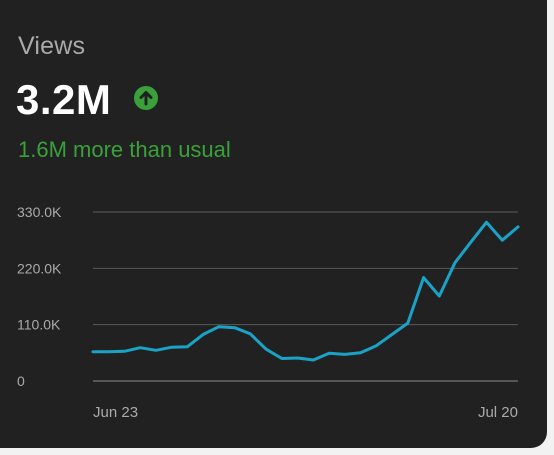 The width and height of the screenshot is (554, 455). What do you see at coordinates (124, 149) in the screenshot?
I see `comparison-text: 1.6M more than usual` at bounding box center [124, 149].